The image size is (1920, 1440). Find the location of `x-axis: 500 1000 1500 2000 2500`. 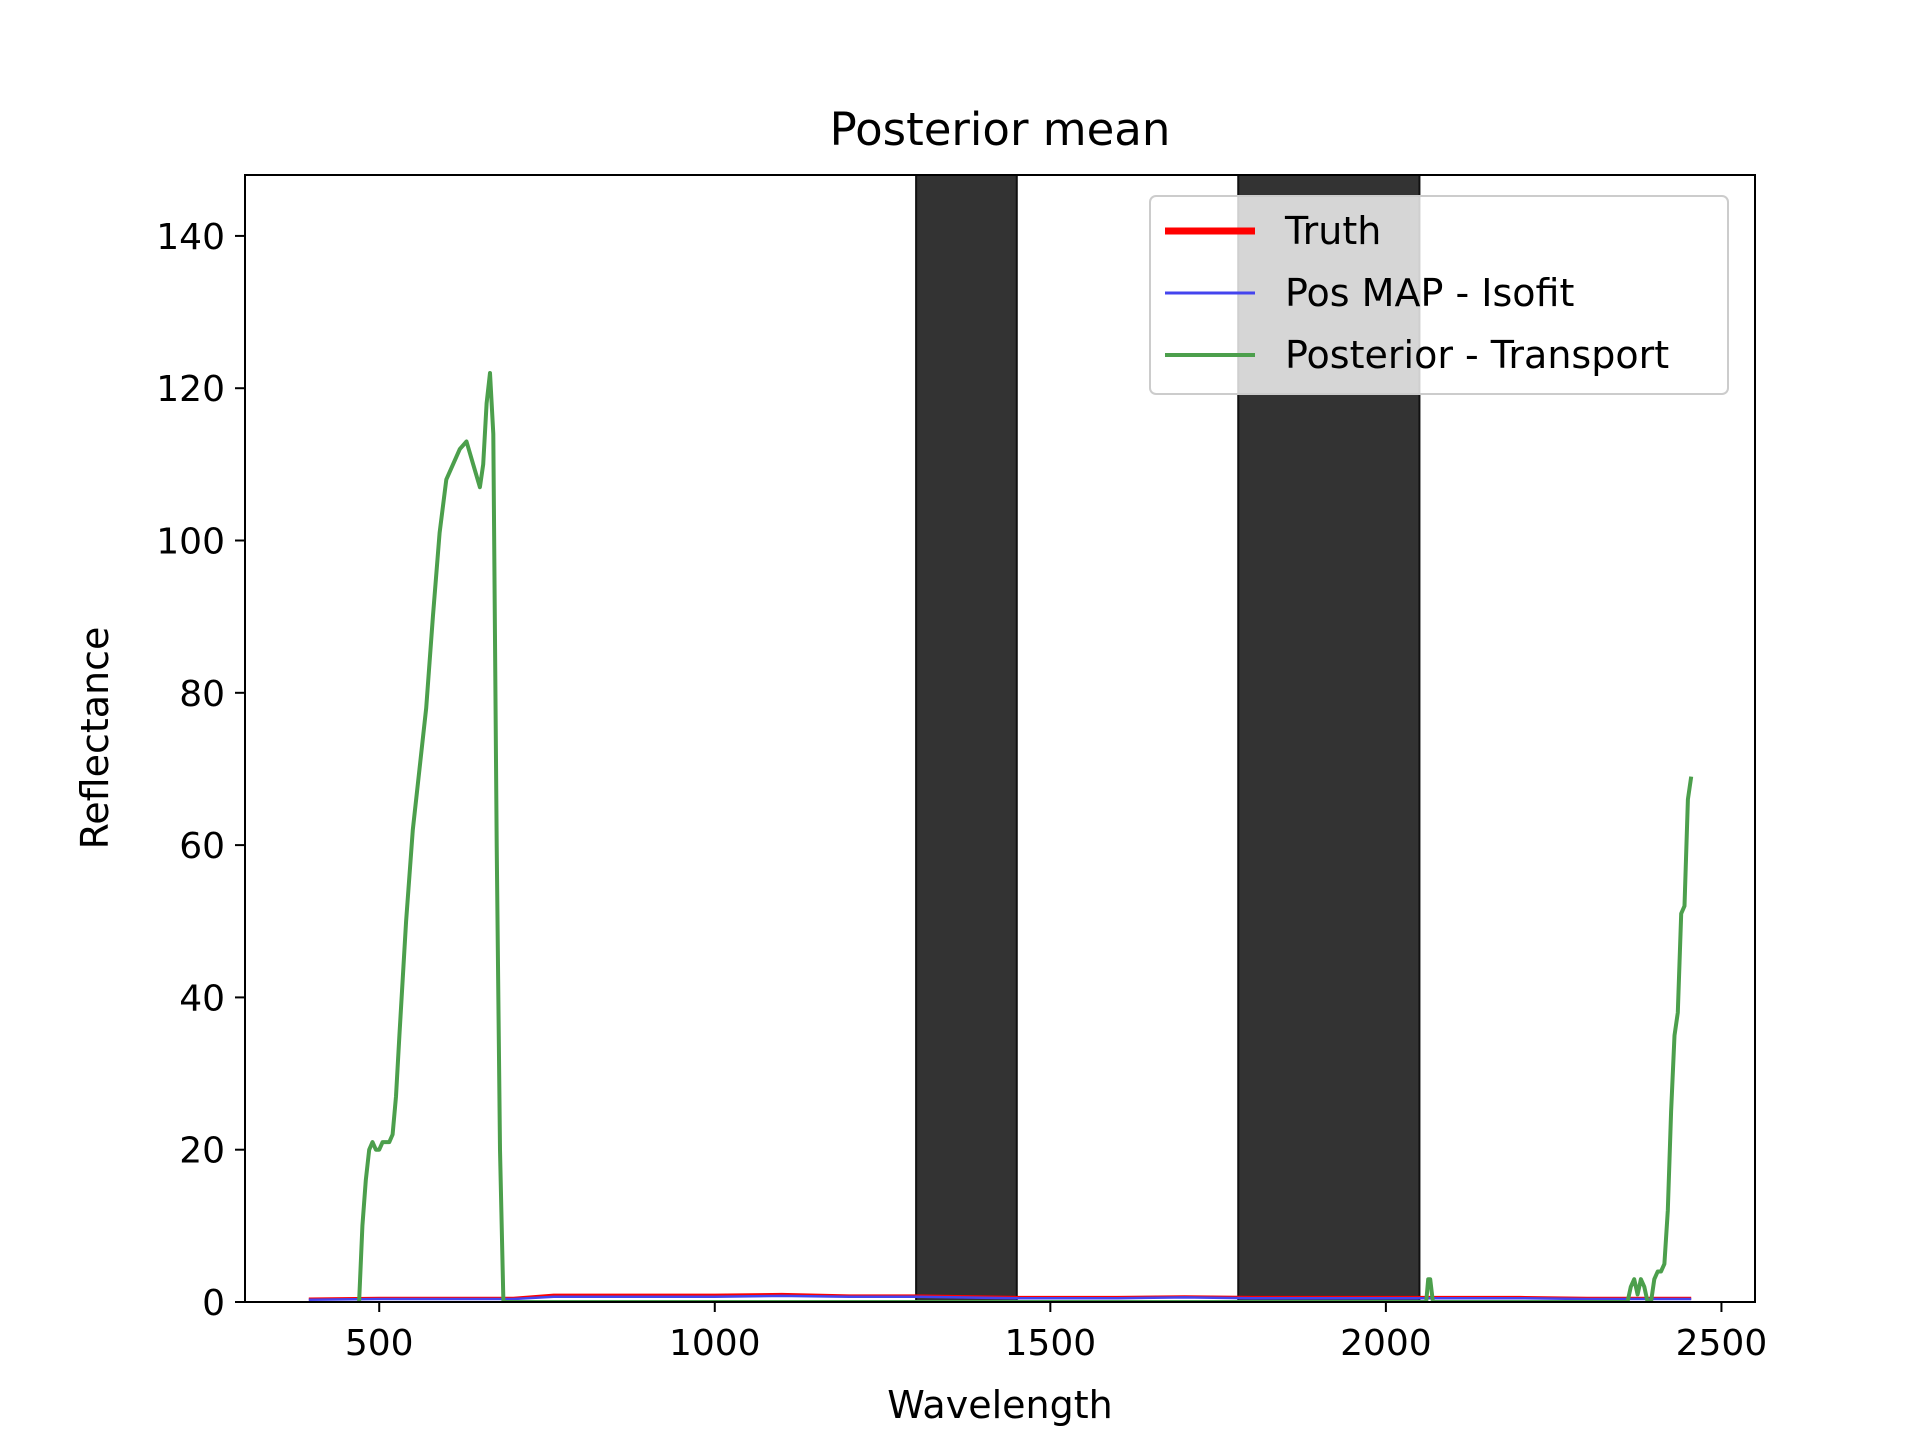

x-axis: 500 1000 1500 2000 2500 is located at coordinates (1056, 1333).